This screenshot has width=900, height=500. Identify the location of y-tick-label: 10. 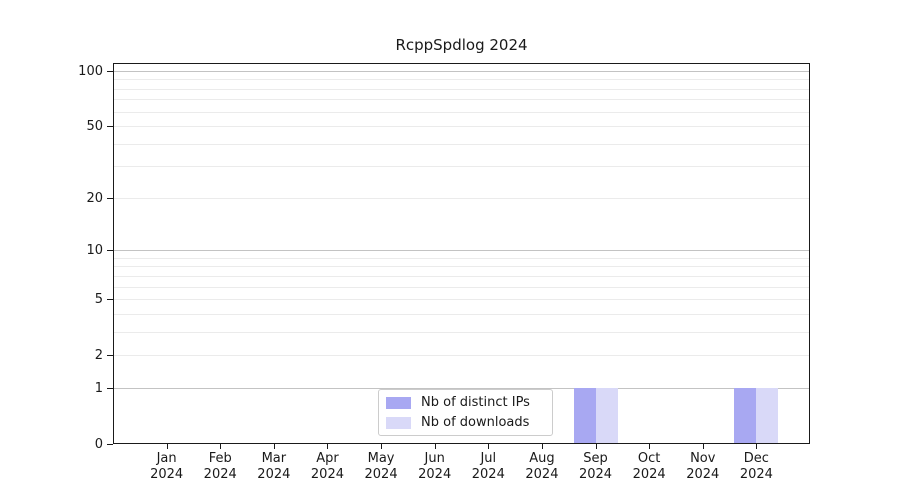
(94, 251).